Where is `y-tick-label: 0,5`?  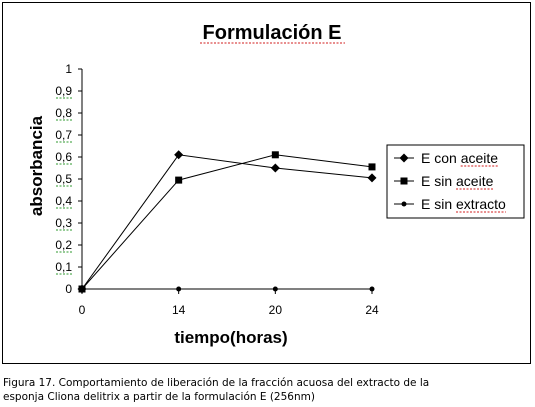 y-tick-label: 0,5 is located at coordinates (63, 179).